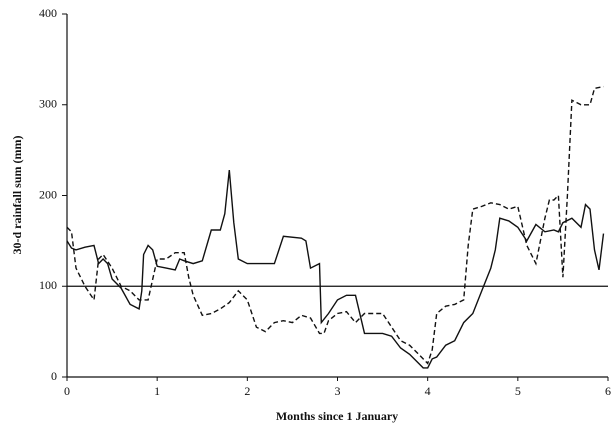 This screenshot has height=430, width=613. I want to click on y-tick-label: 0, so click(54, 376).